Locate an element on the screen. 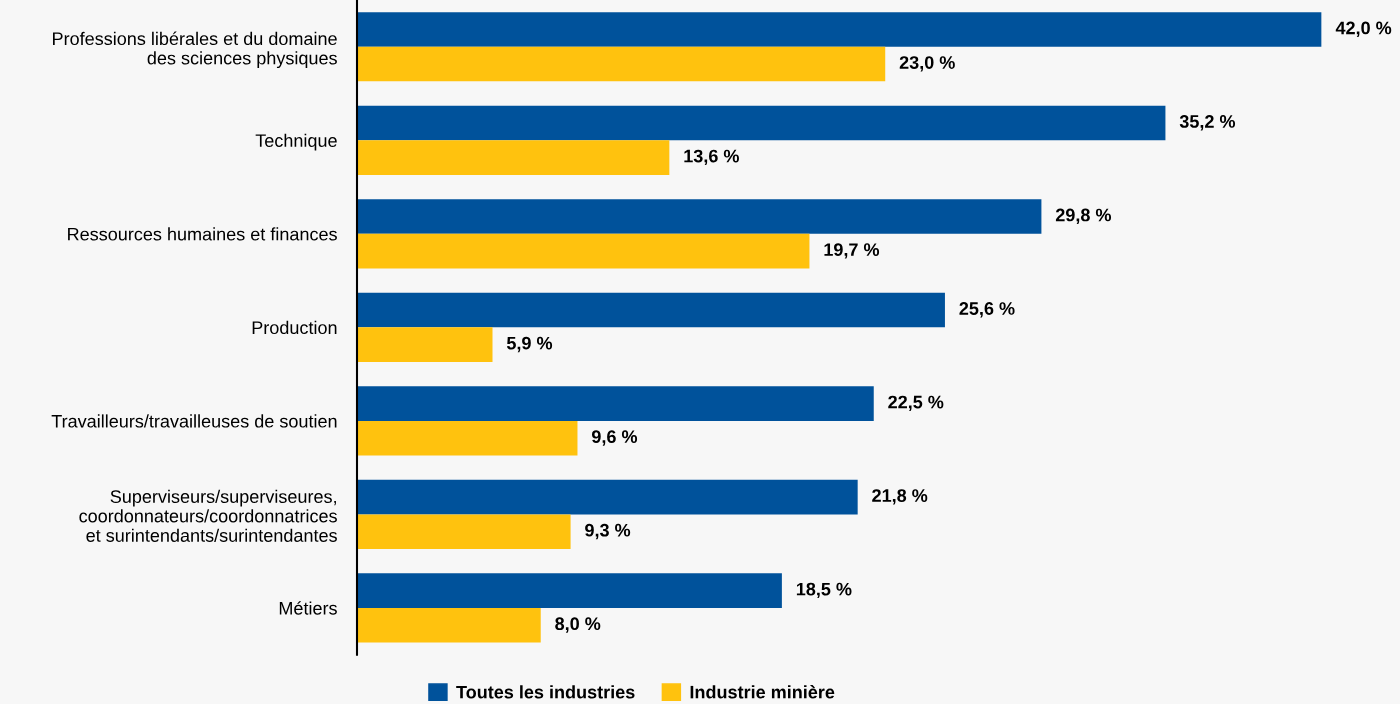 Image resolution: width=1400 pixels, height=704 pixels. data-label: 19,7 % is located at coordinates (852, 251).